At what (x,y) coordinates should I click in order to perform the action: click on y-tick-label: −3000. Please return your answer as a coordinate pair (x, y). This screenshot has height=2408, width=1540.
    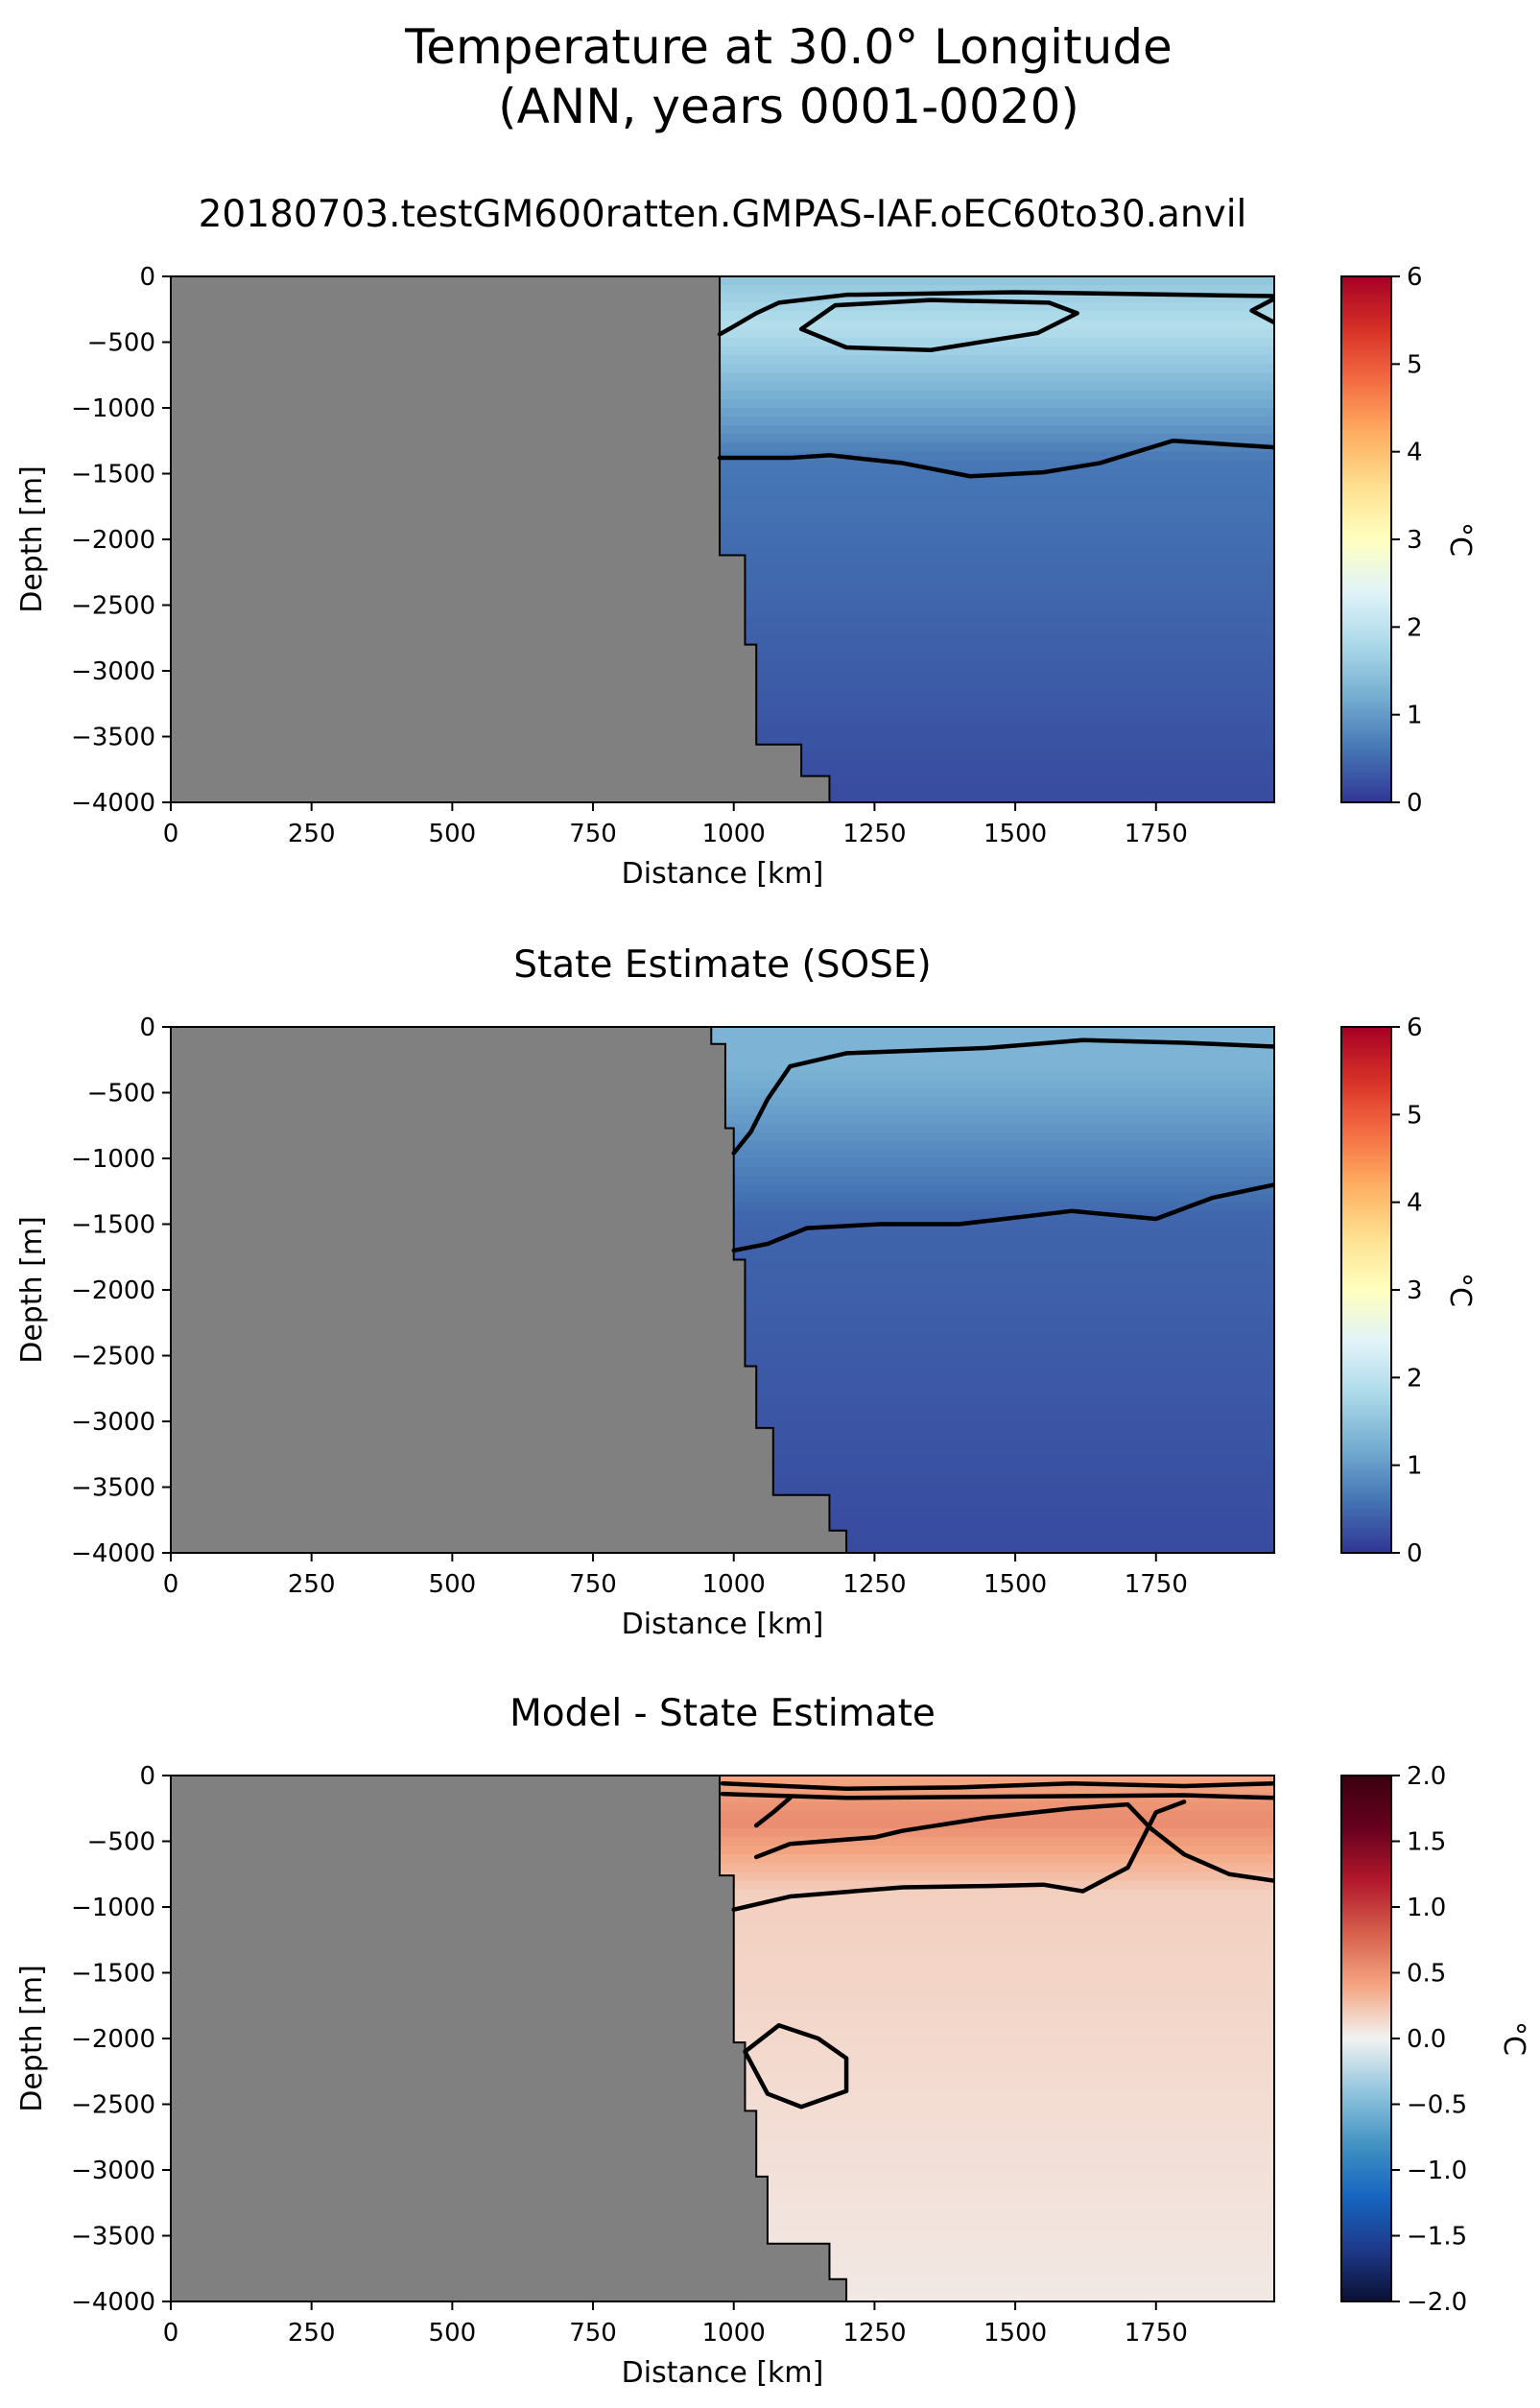
    Looking at the image, I should click on (113, 2171).